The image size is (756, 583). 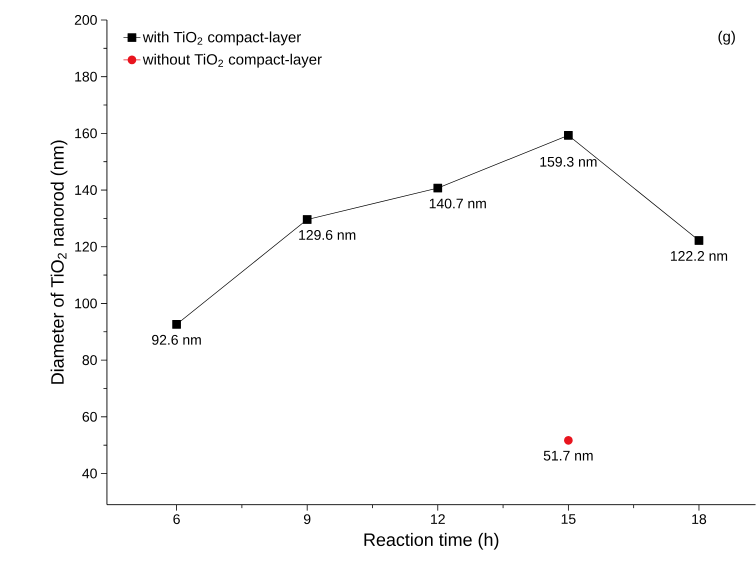 I want to click on y-tick-label: 80, so click(x=89, y=360).